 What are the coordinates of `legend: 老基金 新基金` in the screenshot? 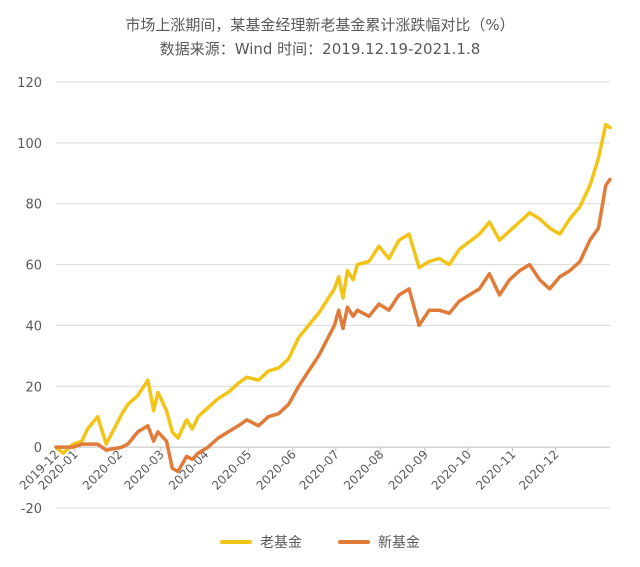 It's located at (320, 542).